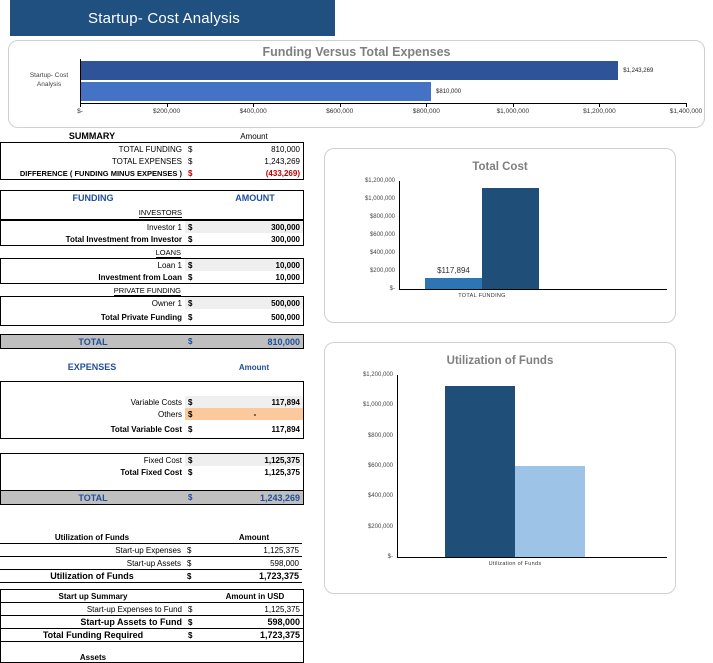 This screenshot has height=663, width=713. What do you see at coordinates (271, 91) in the screenshot?
I see `bar-total-funding: $810,000` at bounding box center [271, 91].